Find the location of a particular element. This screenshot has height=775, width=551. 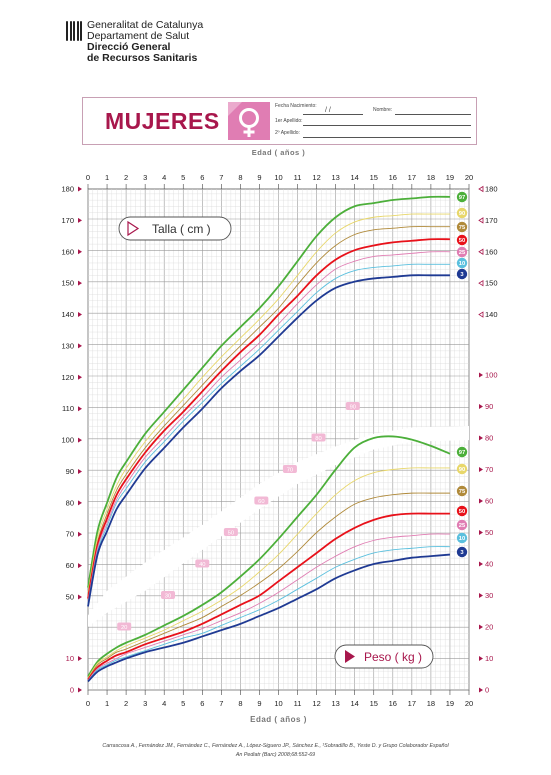

talla-badge-p3 is located at coordinates (462, 274).